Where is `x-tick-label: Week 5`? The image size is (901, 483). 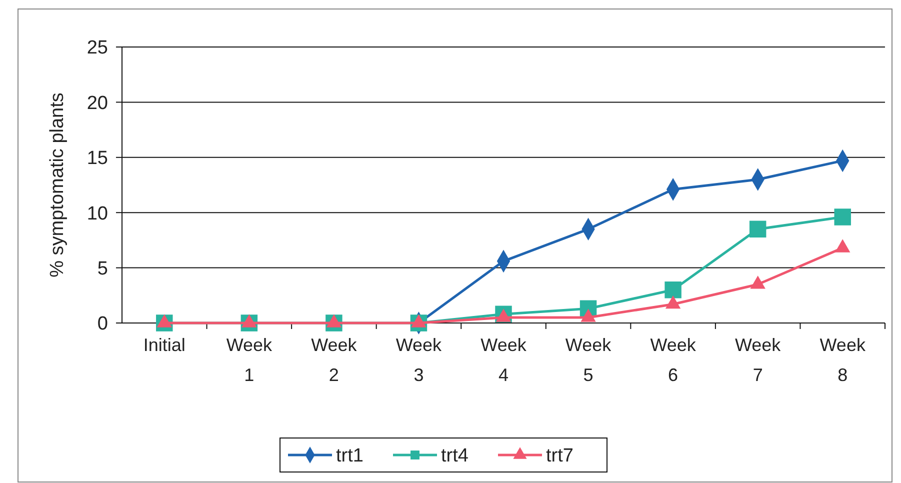
x-tick-label: Week 5 is located at coordinates (588, 360).